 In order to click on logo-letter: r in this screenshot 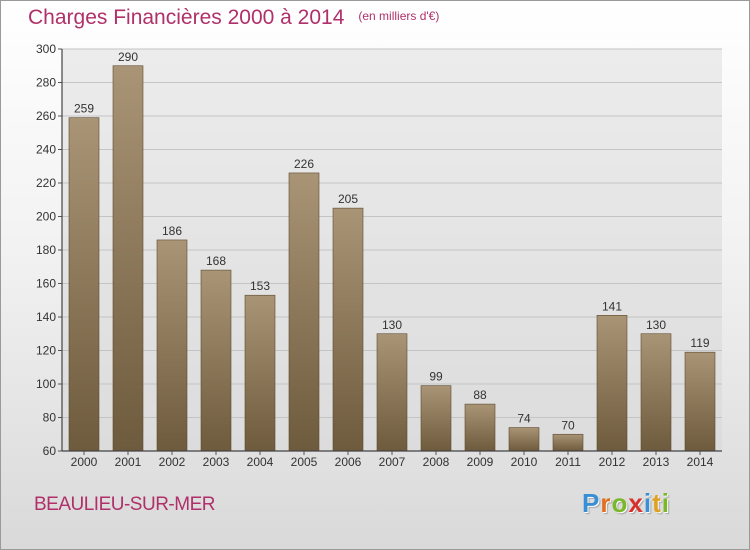, I will do `click(606, 503)`.